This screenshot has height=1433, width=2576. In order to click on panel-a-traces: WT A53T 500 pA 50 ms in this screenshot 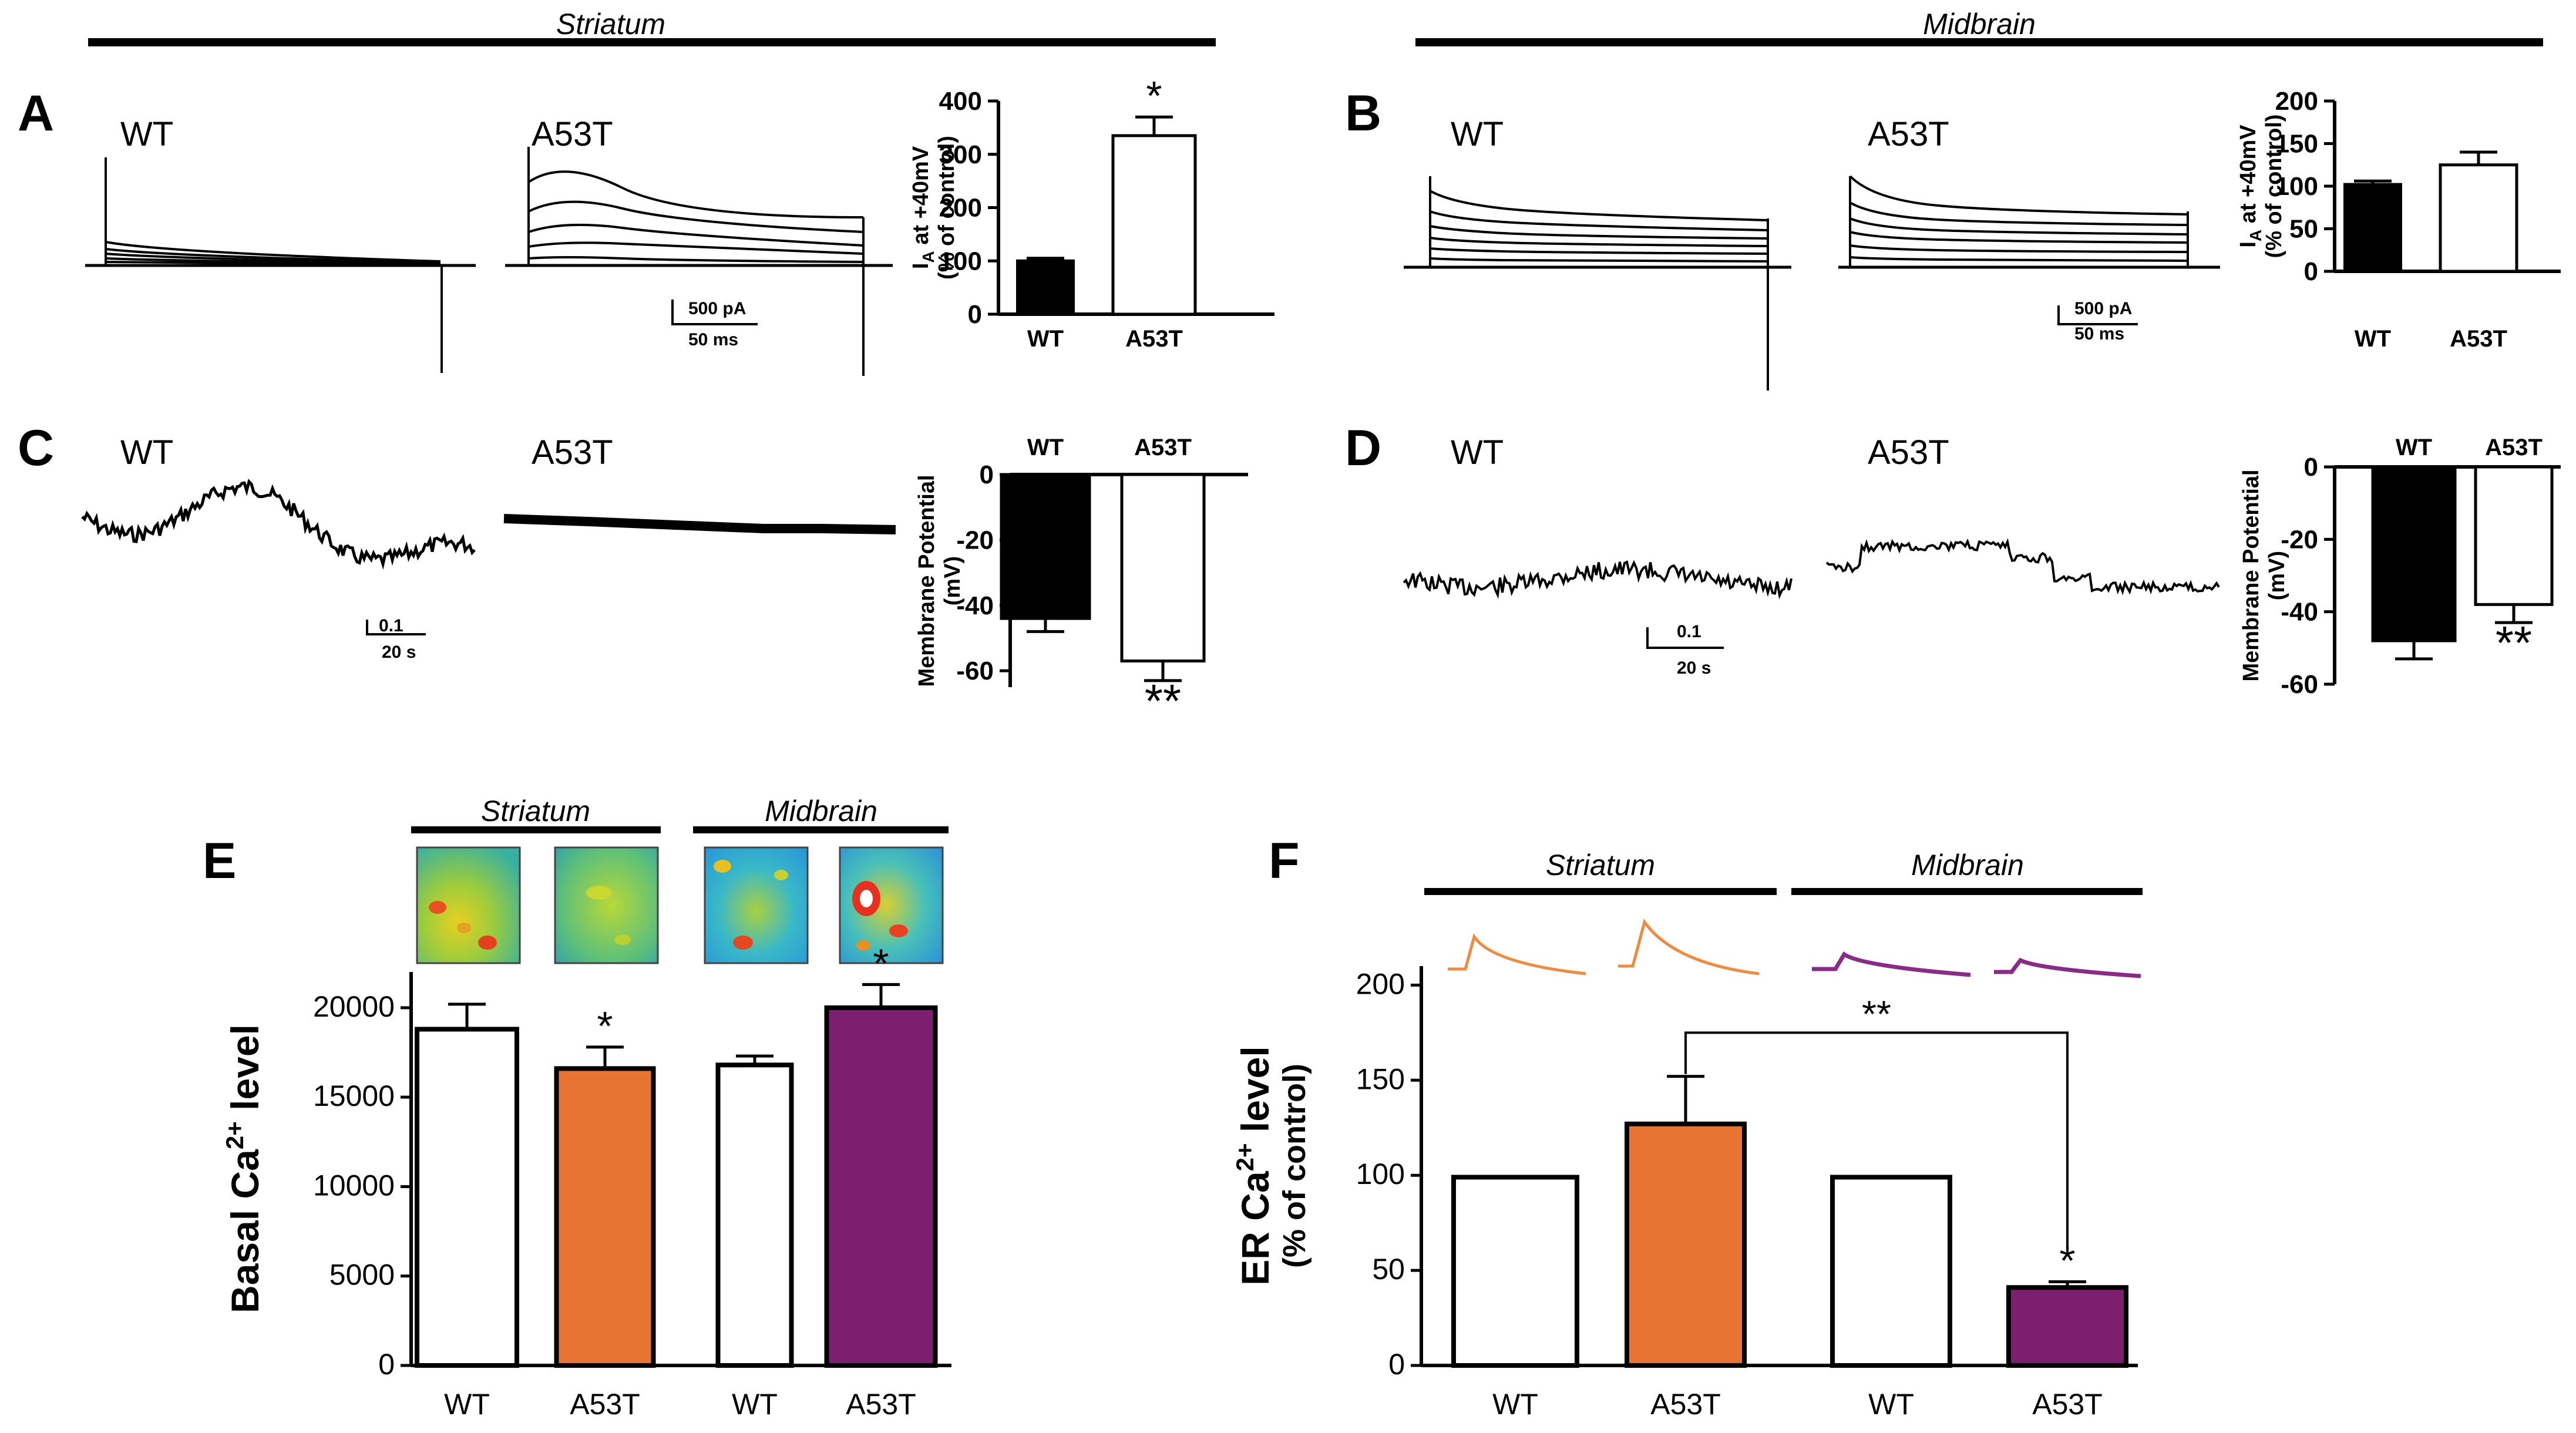, I will do `click(489, 245)`.